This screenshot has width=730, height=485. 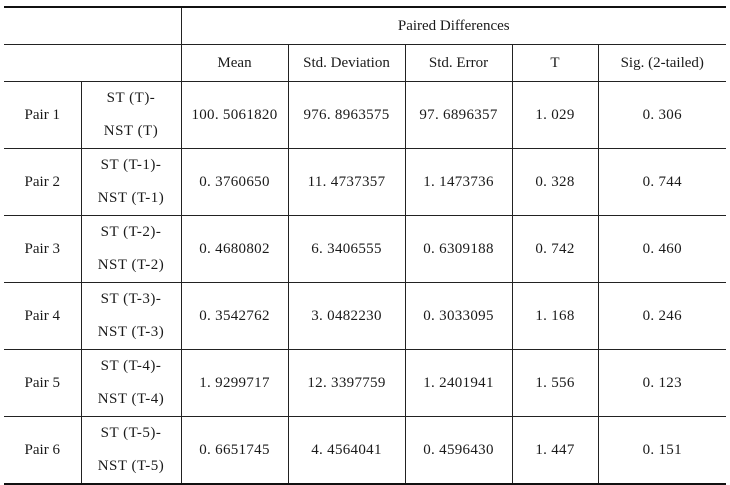 What do you see at coordinates (234, 63) in the screenshot?
I see `column-header-mean: Mean` at bounding box center [234, 63].